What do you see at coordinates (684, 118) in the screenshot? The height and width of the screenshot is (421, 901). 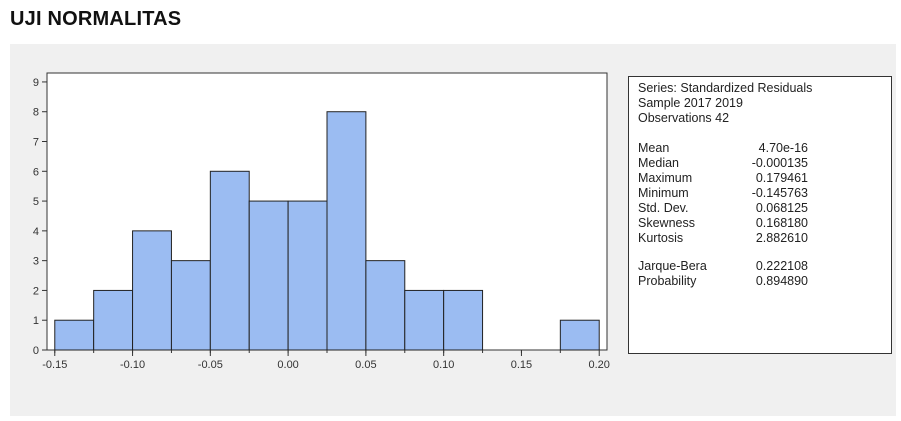 I see `stats-observations: Observations 42` at bounding box center [684, 118].